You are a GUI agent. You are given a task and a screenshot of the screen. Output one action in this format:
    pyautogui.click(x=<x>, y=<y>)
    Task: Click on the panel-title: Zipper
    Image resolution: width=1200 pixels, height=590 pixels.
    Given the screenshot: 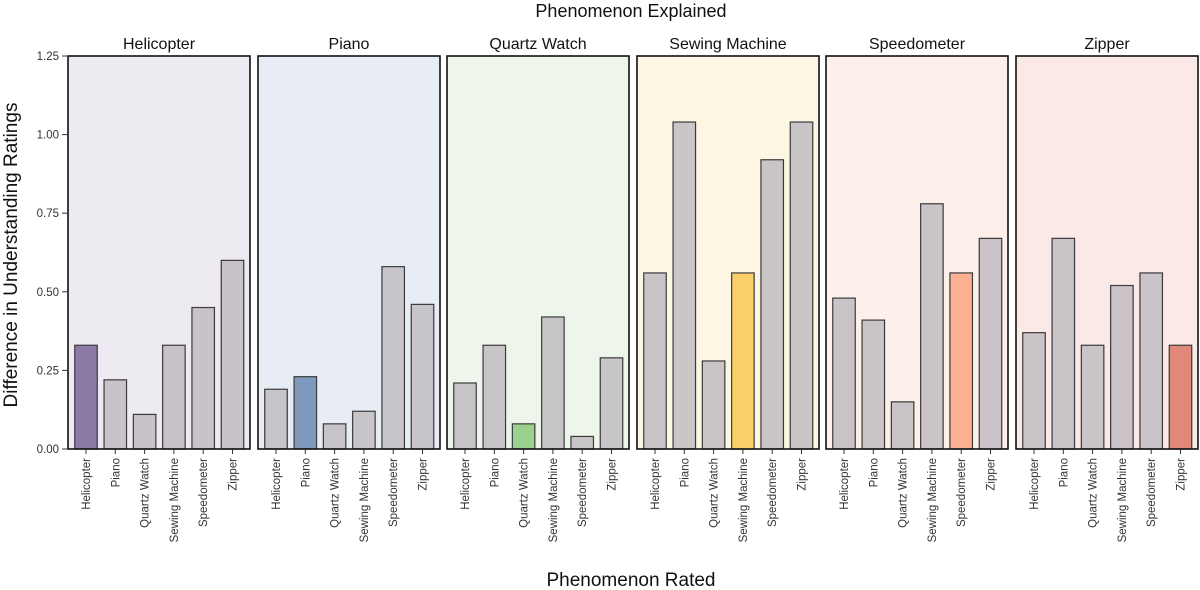 What is the action you would take?
    pyautogui.click(x=1107, y=44)
    